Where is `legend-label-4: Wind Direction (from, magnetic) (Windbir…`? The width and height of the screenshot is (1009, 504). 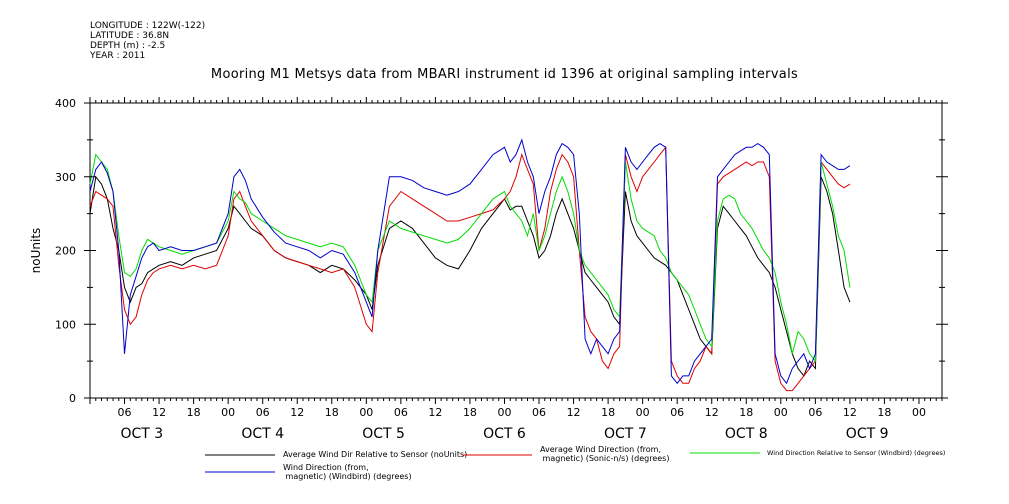 legend-label-4: Wind Direction (from, magnetic) (Windbir… is located at coordinates (347, 472).